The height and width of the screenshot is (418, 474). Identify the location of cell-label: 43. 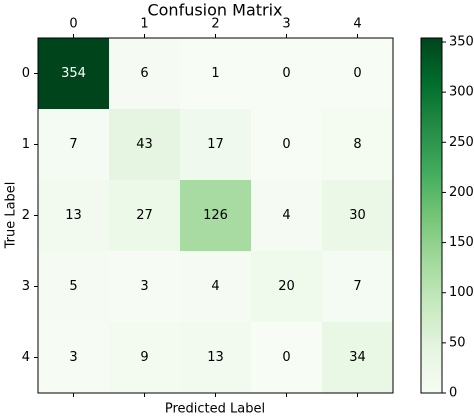
(144, 144).